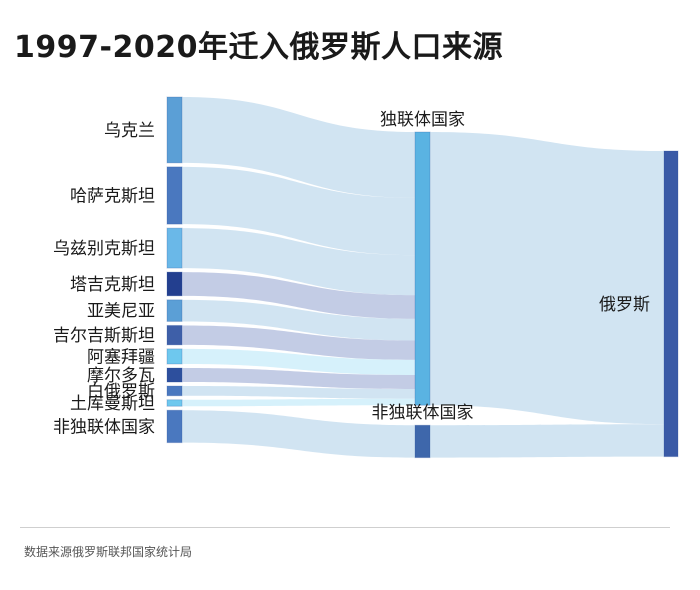 The width and height of the screenshot is (700, 590). I want to click on link-azerbaijan-to-cis, so click(298, 361).